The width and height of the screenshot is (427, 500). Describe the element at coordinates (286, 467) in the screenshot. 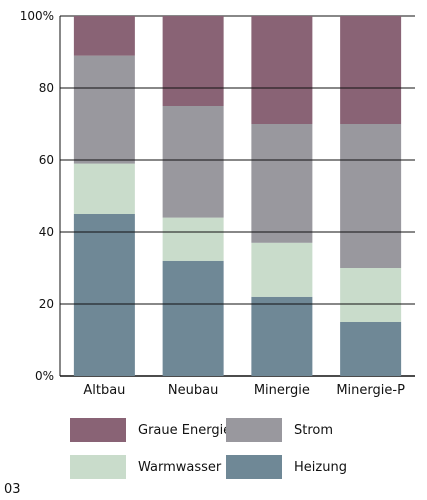

I see `legend-item-heizung: Heizung` at that location.